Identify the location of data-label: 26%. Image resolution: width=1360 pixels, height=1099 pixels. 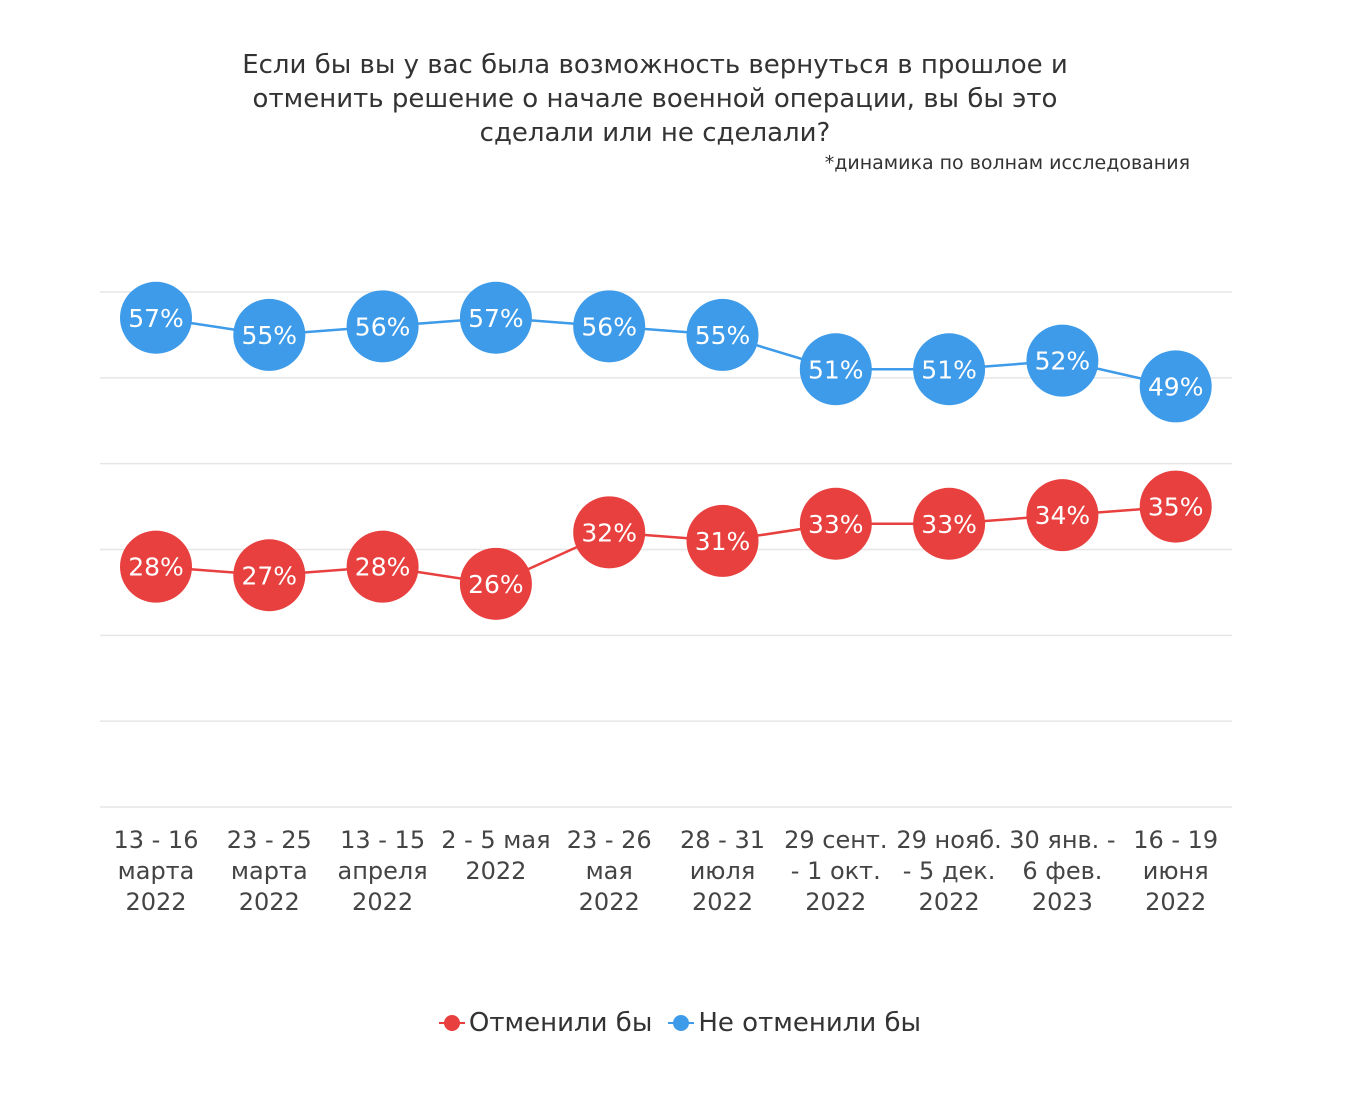
(496, 584).